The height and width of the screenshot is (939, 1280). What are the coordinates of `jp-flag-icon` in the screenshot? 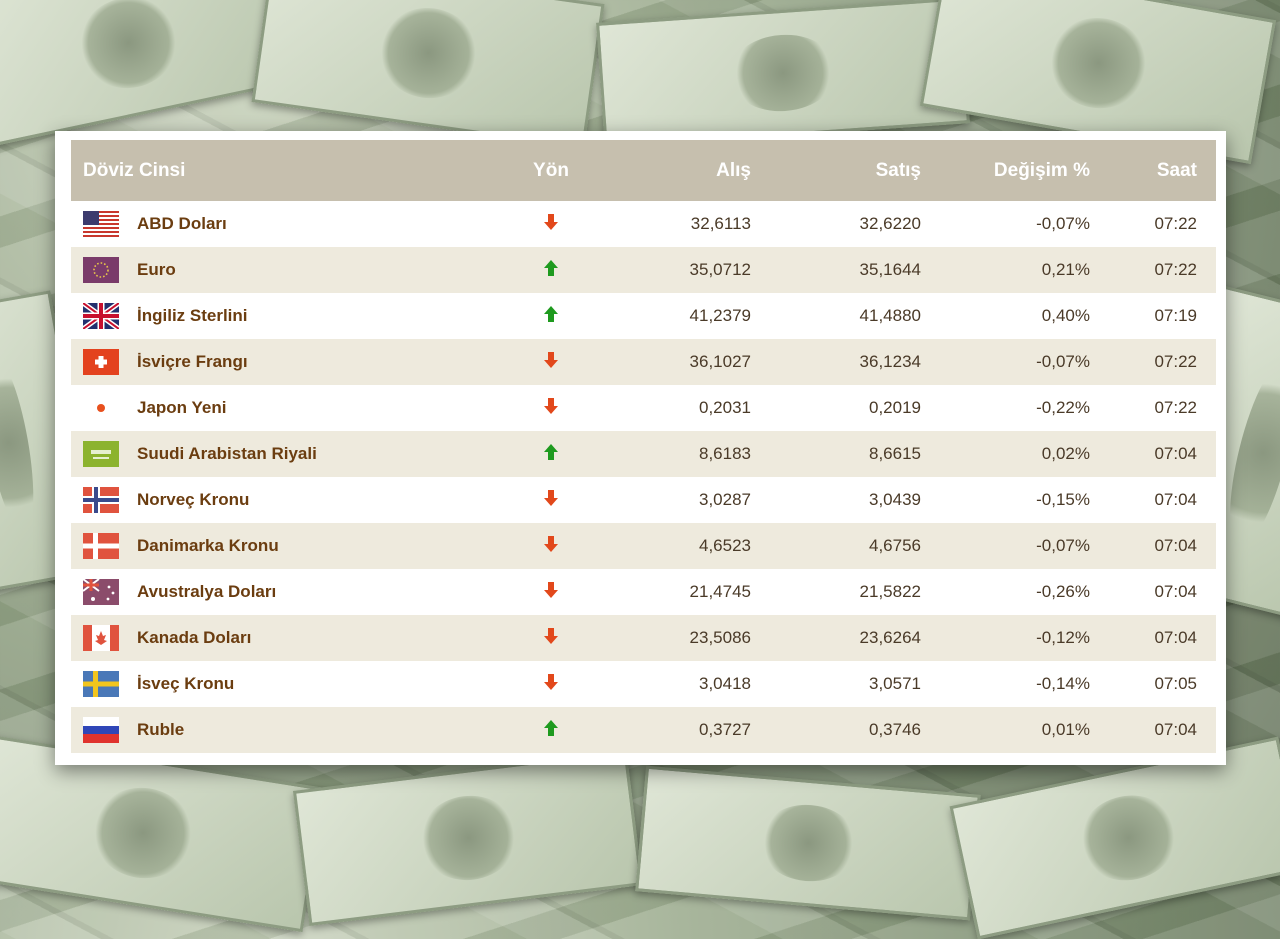 It's located at (101, 408).